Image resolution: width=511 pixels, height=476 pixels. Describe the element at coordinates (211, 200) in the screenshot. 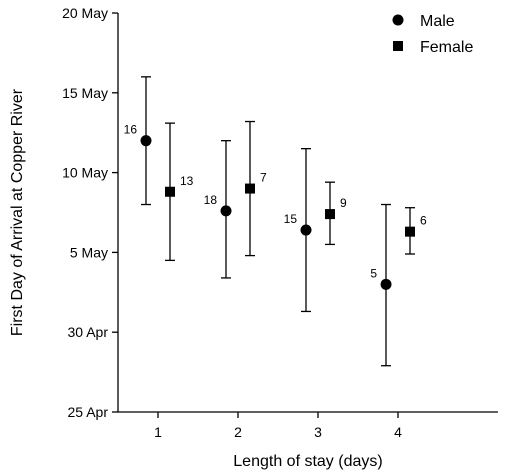

I see `male-n-label: 18` at that location.